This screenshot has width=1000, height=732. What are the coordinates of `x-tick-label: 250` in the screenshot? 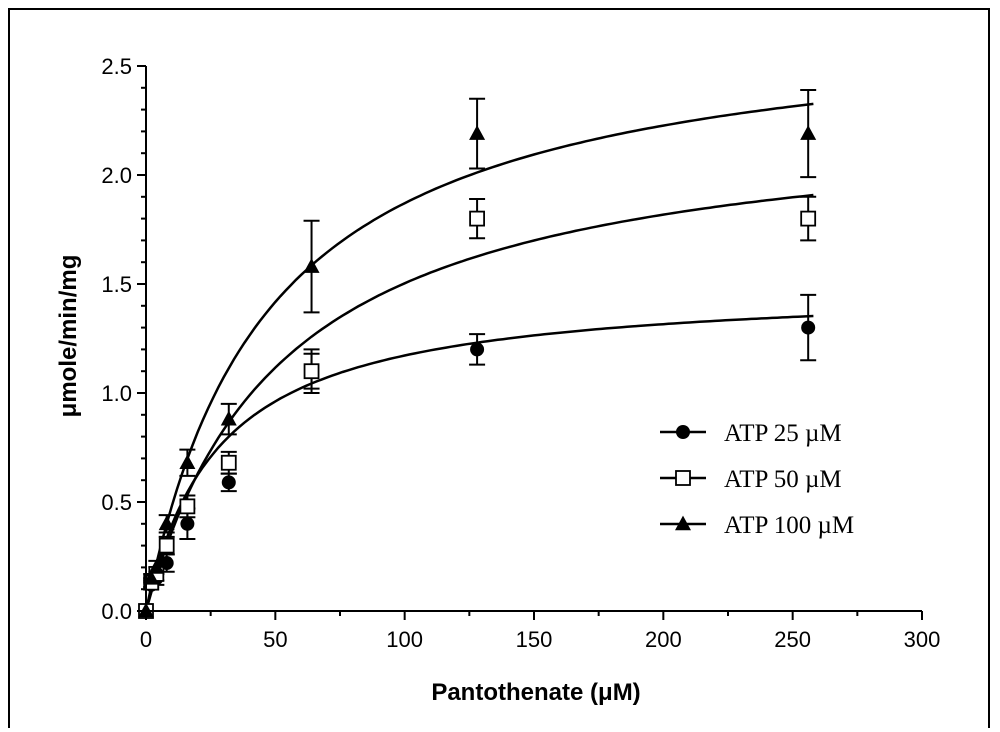 It's located at (792, 639).